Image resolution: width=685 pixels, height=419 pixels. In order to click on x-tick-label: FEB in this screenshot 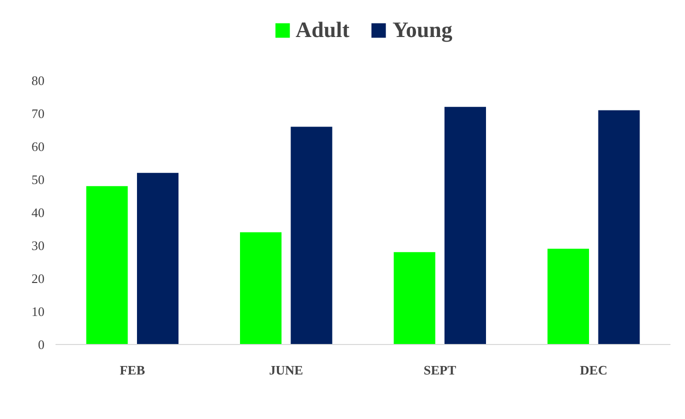, I will do `click(133, 370)`.